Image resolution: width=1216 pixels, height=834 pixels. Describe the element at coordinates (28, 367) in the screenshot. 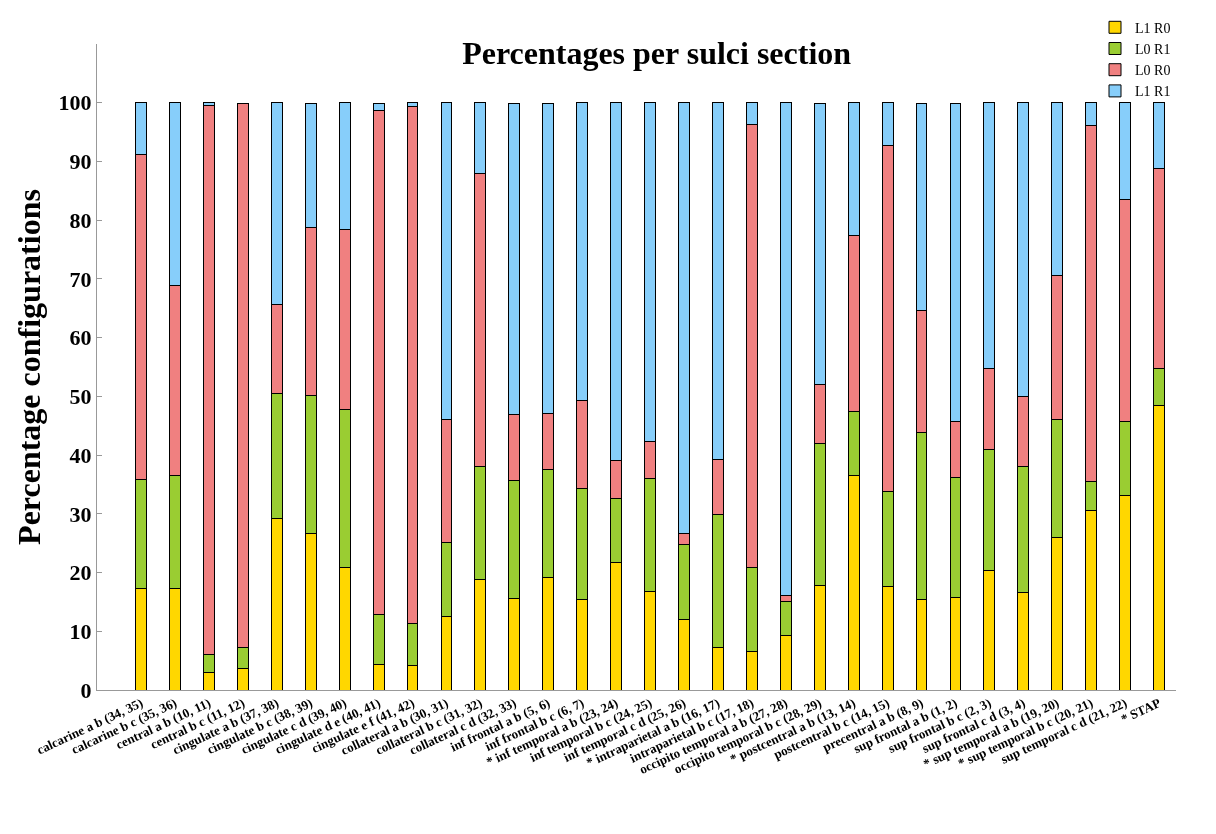

I see `y-axis-title: Percentage configurations` at that location.